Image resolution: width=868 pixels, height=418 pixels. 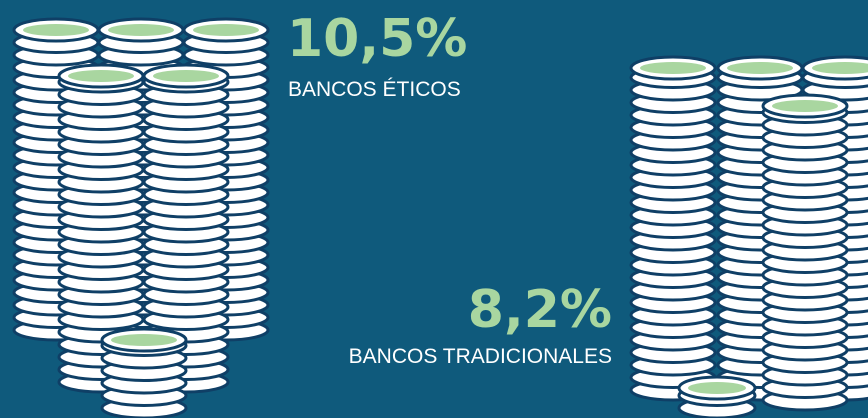 I want to click on stat-value: 8,2%, so click(x=540, y=310).